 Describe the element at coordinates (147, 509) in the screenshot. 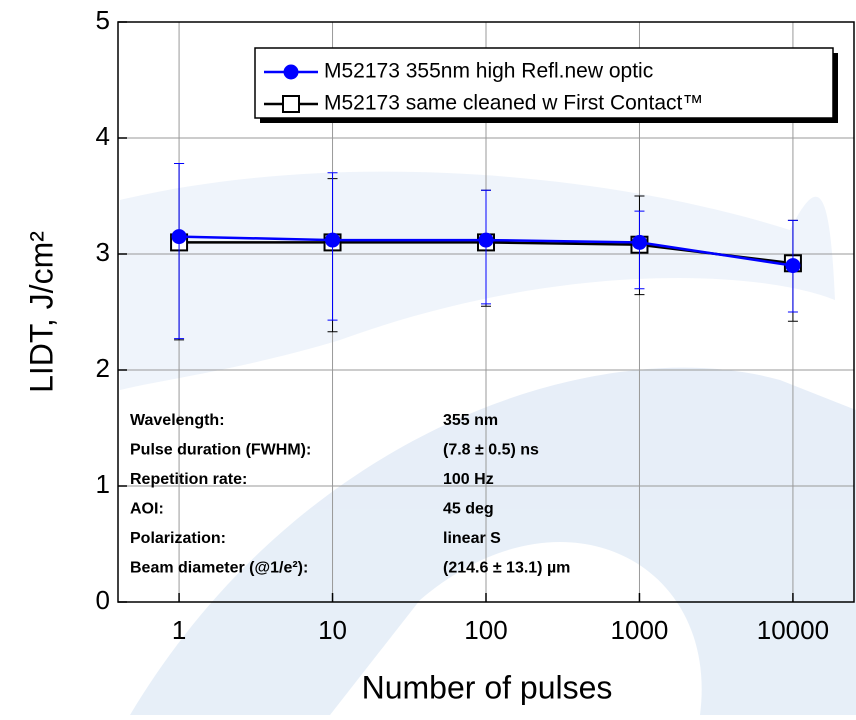

I see `info-label: AOI:` at that location.